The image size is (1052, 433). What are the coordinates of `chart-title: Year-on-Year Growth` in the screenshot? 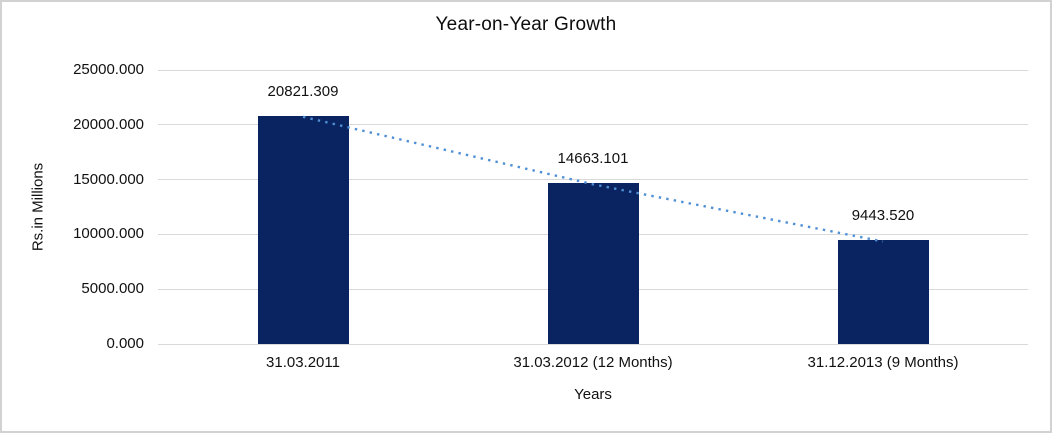 It's located at (526, 24).